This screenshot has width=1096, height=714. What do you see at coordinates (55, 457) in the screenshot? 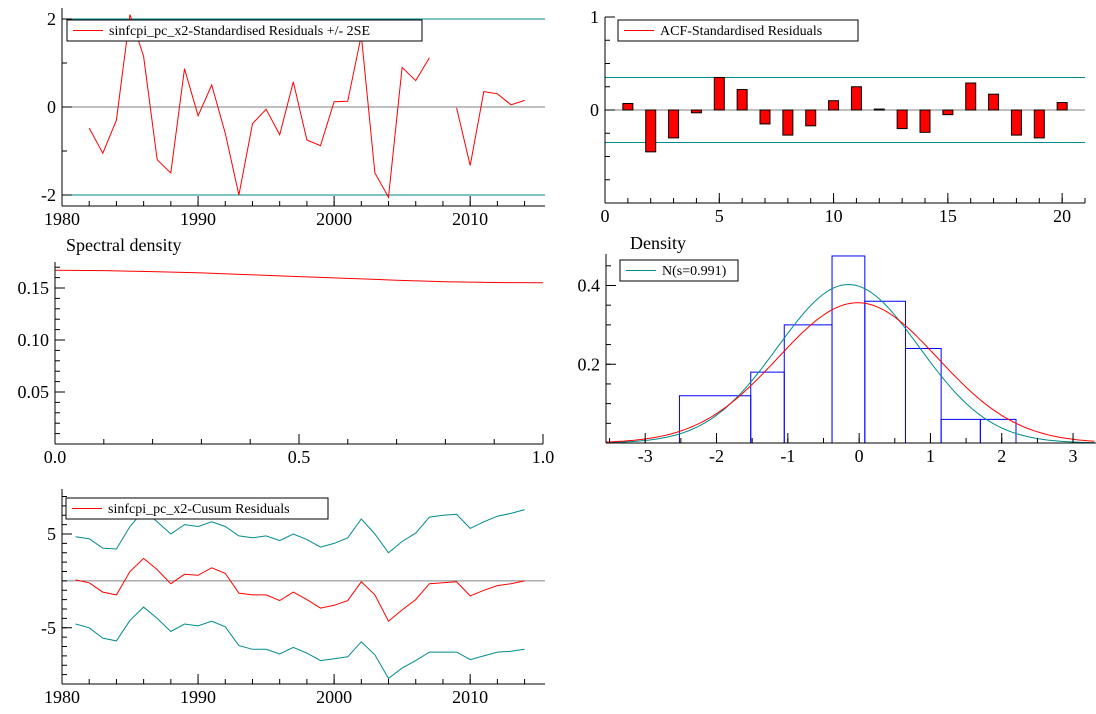
I see `x-tick-label: 0.0` at bounding box center [55, 457].